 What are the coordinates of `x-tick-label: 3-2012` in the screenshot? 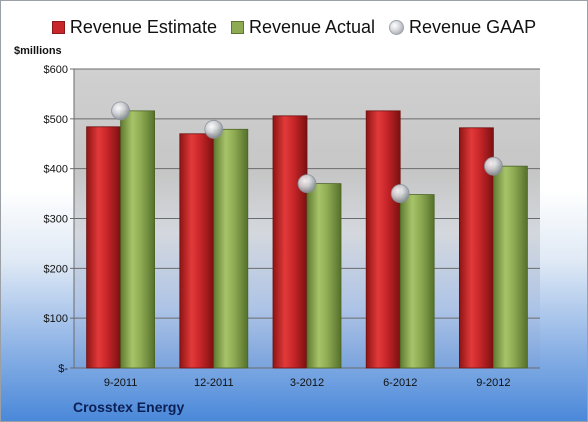 It's located at (307, 383).